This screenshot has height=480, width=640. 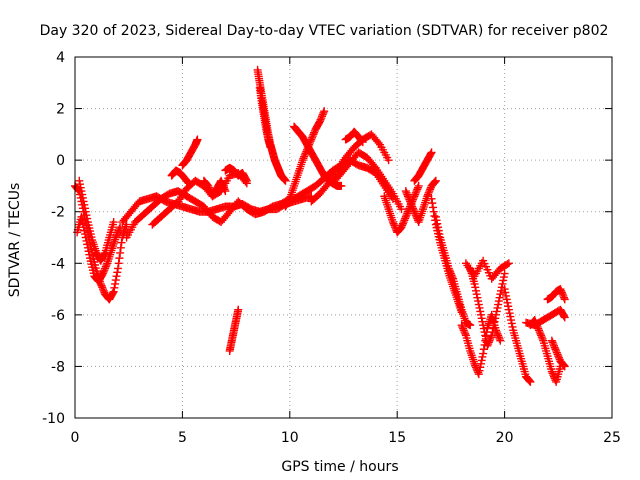 I want to click on series-start-drop-a, so click(x=101, y=242).